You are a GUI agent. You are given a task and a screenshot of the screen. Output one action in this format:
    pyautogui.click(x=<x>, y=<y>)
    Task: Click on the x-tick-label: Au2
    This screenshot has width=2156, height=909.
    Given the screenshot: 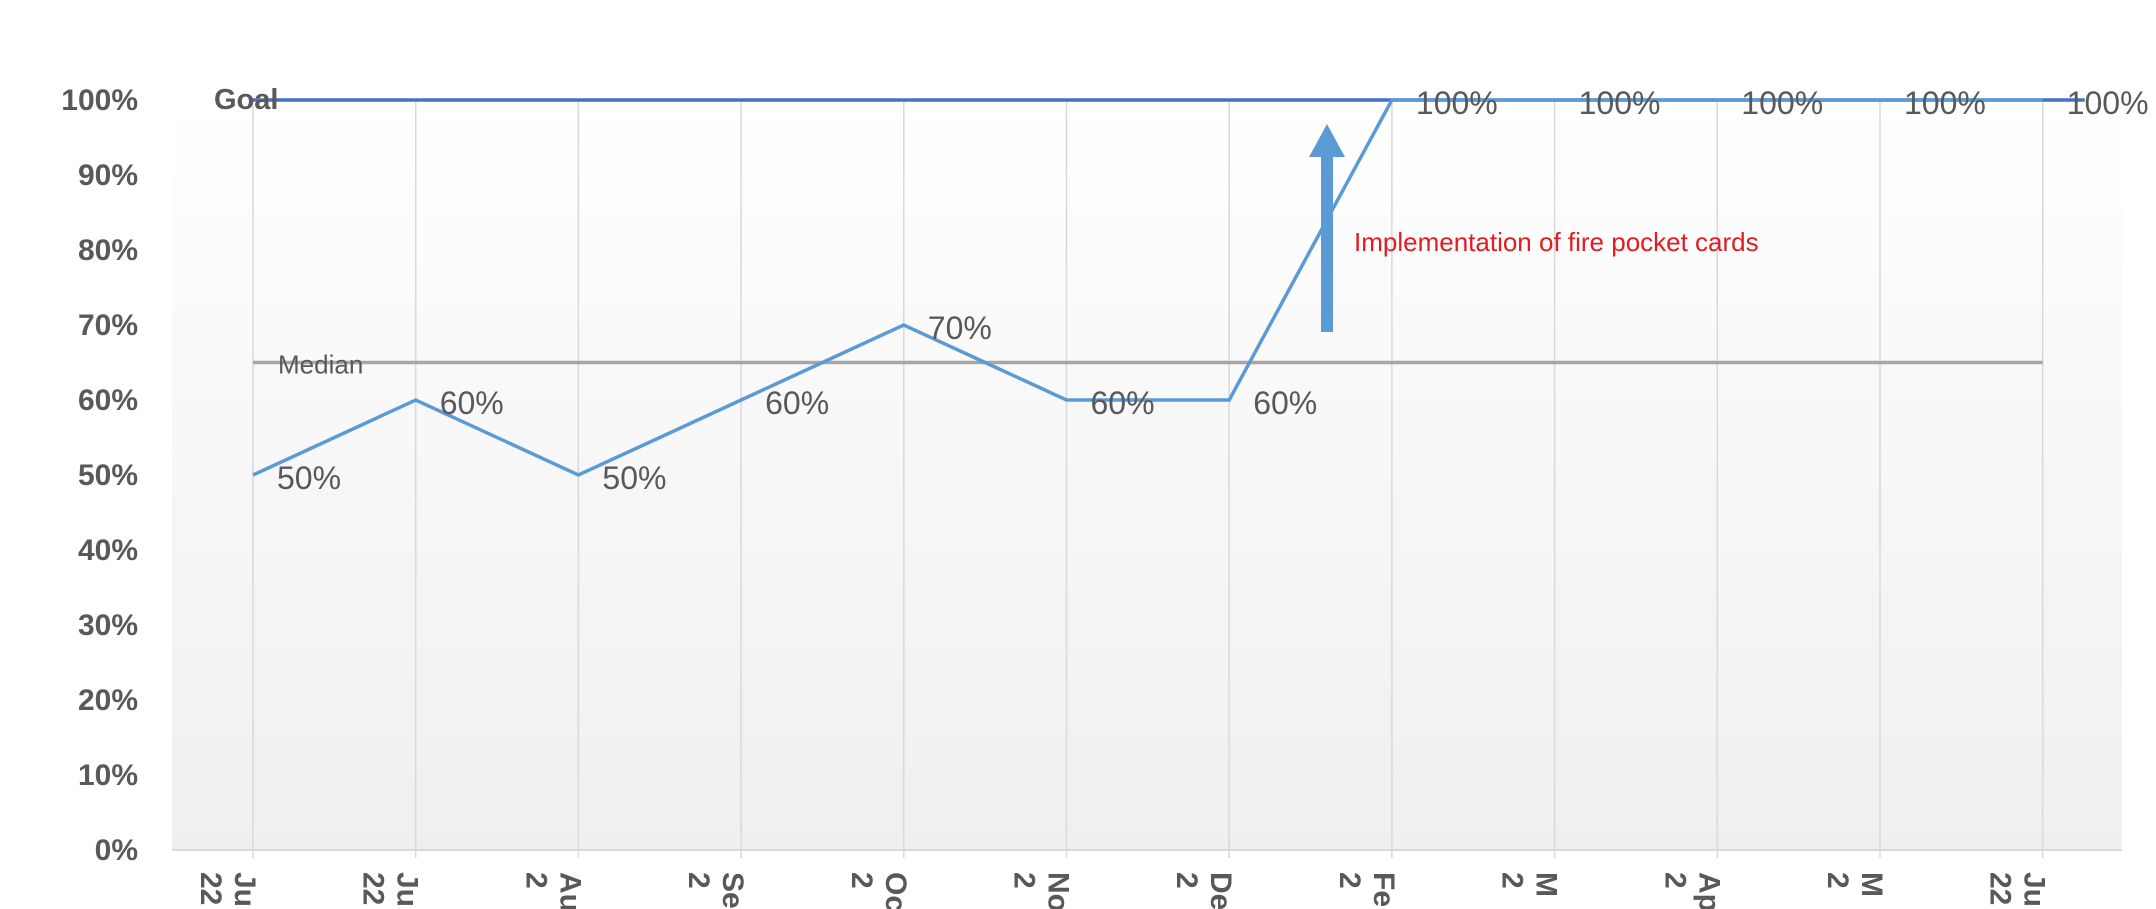 What is the action you would take?
    pyautogui.click(x=552, y=890)
    